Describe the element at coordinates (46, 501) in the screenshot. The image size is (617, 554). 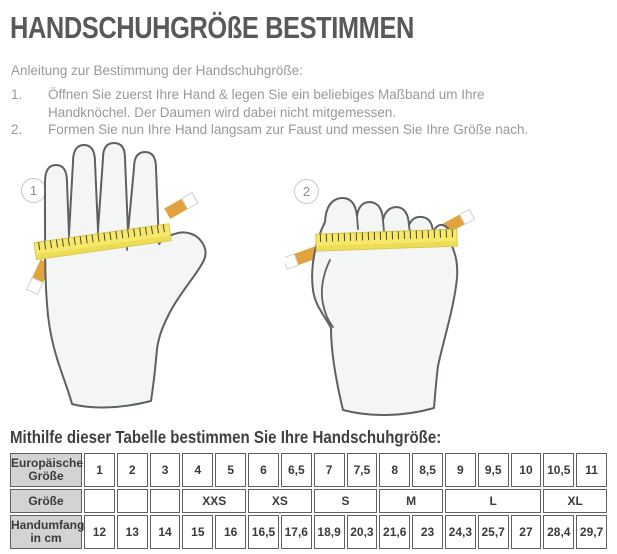
I see `row-label-size: Größe` at that location.